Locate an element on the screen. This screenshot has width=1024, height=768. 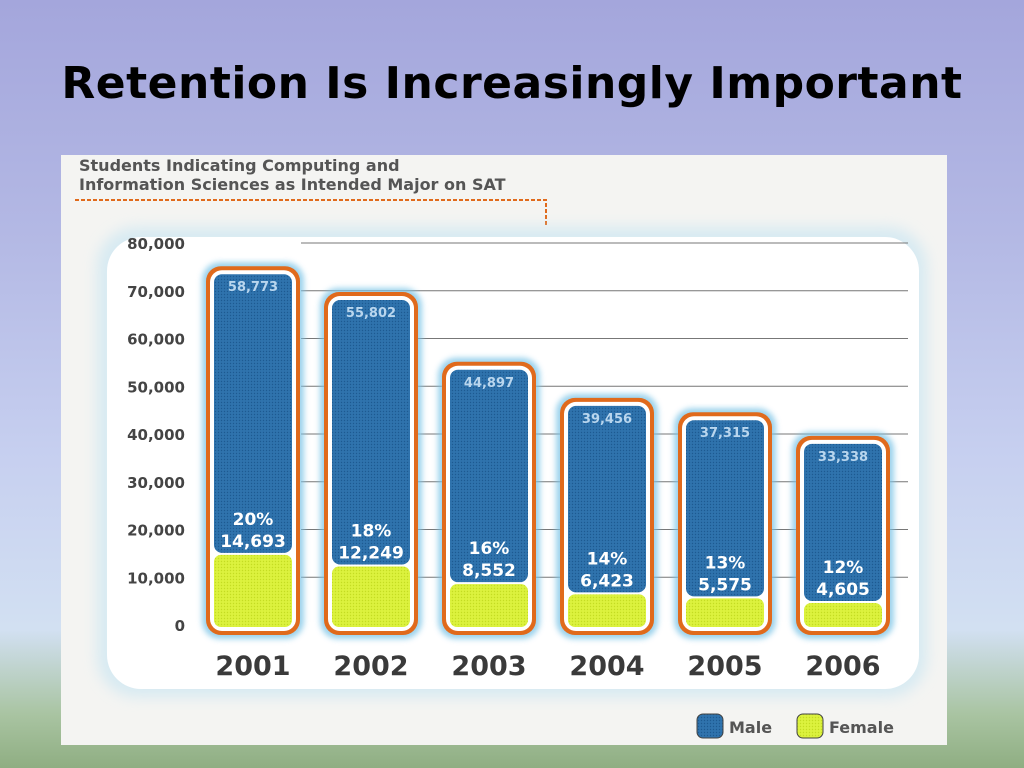
y-tick-label: 30,000 is located at coordinates (156, 483).